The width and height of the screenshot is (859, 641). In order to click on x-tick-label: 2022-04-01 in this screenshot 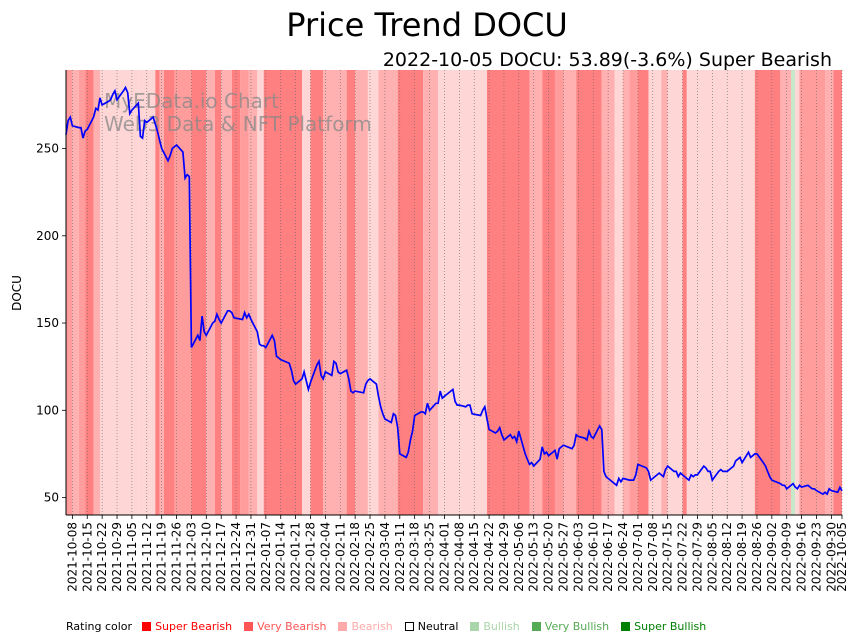, I will do `click(444, 557)`.